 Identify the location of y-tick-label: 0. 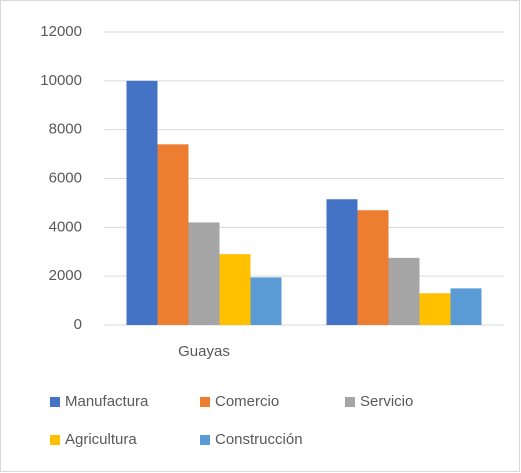
(78, 324).